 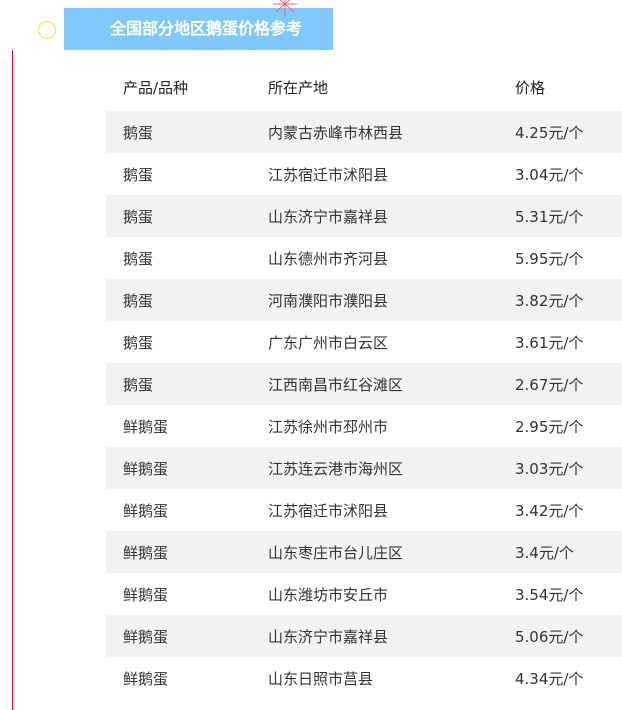 What do you see at coordinates (549, 258) in the screenshot?
I see `cell-price: 5.95元/个` at bounding box center [549, 258].